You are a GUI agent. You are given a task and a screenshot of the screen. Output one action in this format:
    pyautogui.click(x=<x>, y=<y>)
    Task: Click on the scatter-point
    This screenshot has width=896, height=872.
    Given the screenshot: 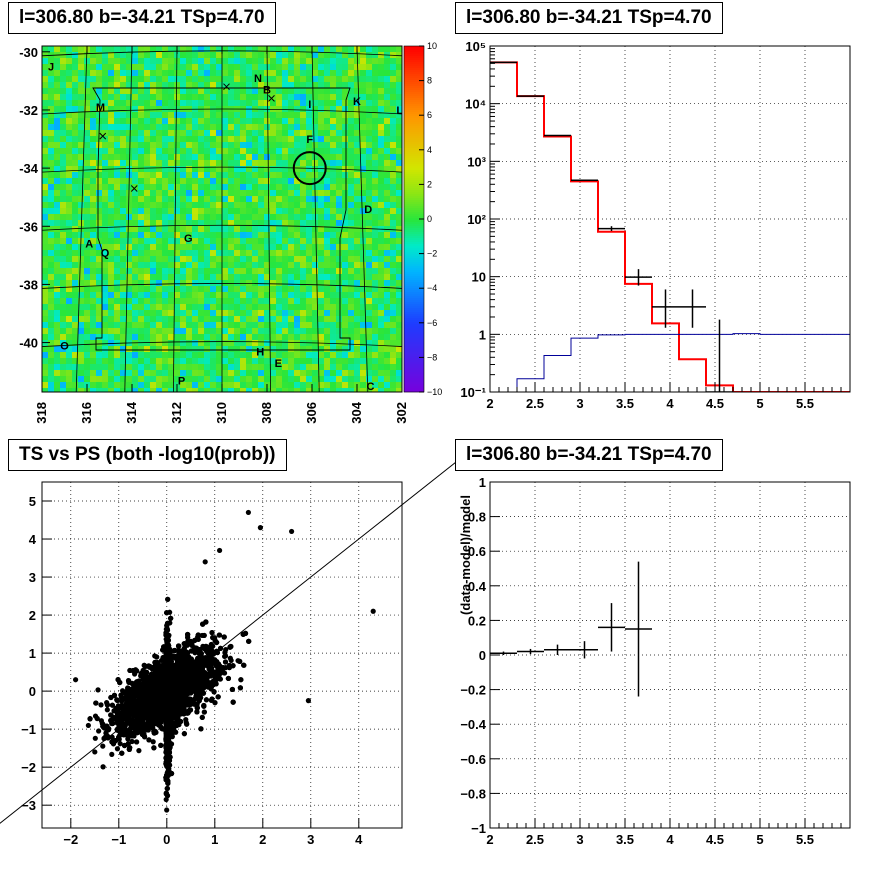 What is the action you would take?
    pyautogui.click(x=99, y=731)
    